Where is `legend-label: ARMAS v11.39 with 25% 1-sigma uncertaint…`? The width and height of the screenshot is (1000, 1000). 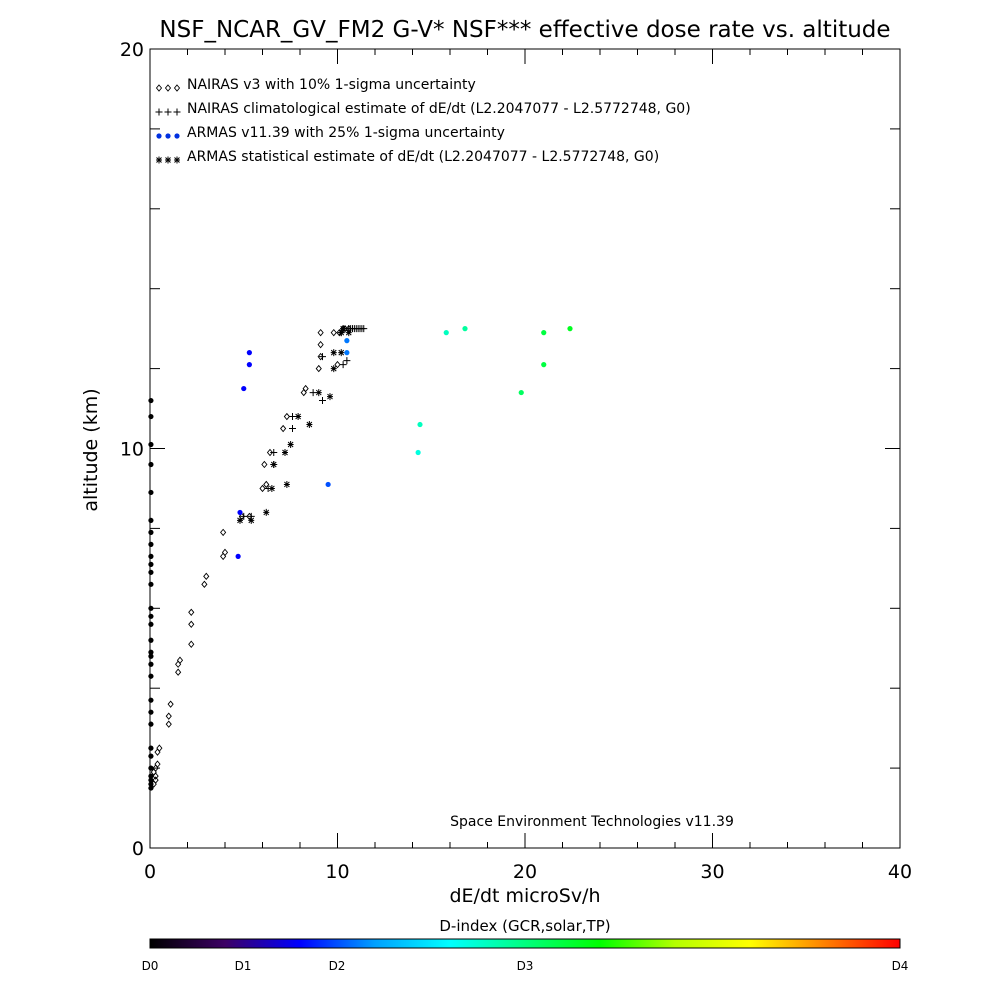
legend-label: ARMAS v11.39 with 25% 1-sigma uncertaint… is located at coordinates (346, 133).